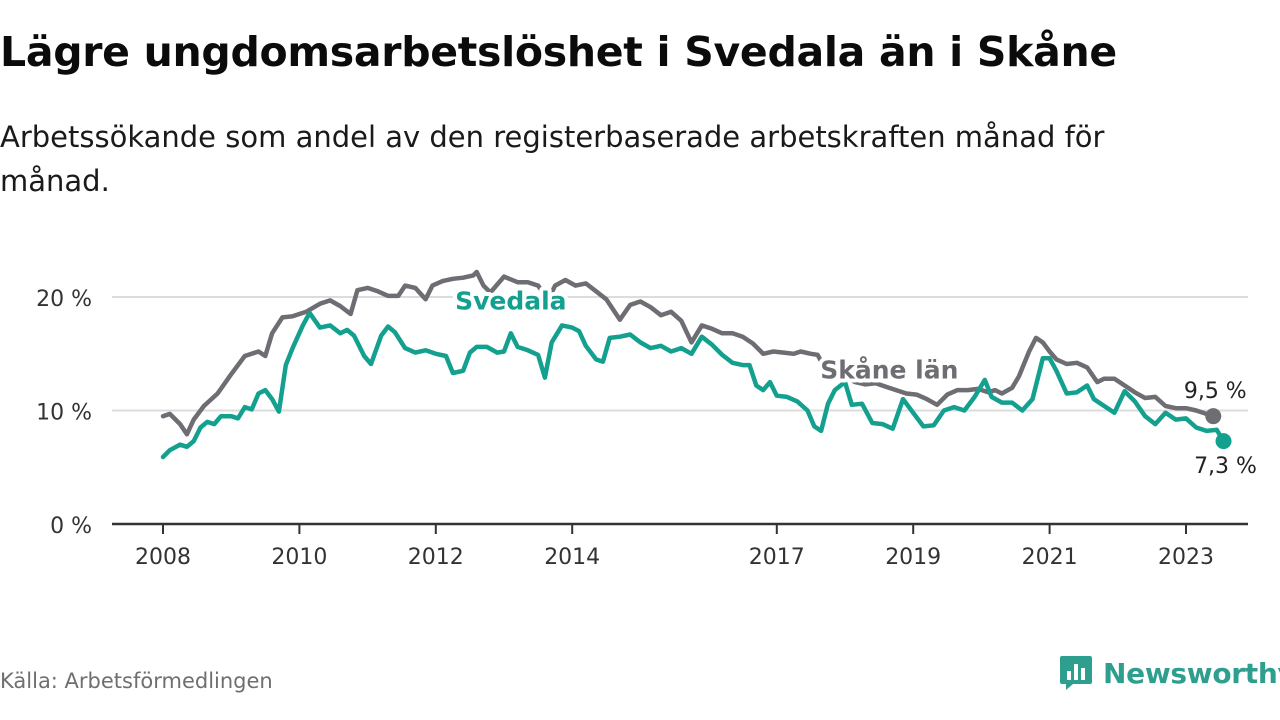  What do you see at coordinates (777, 557) in the screenshot?
I see `x-tick-label: 2017` at bounding box center [777, 557].